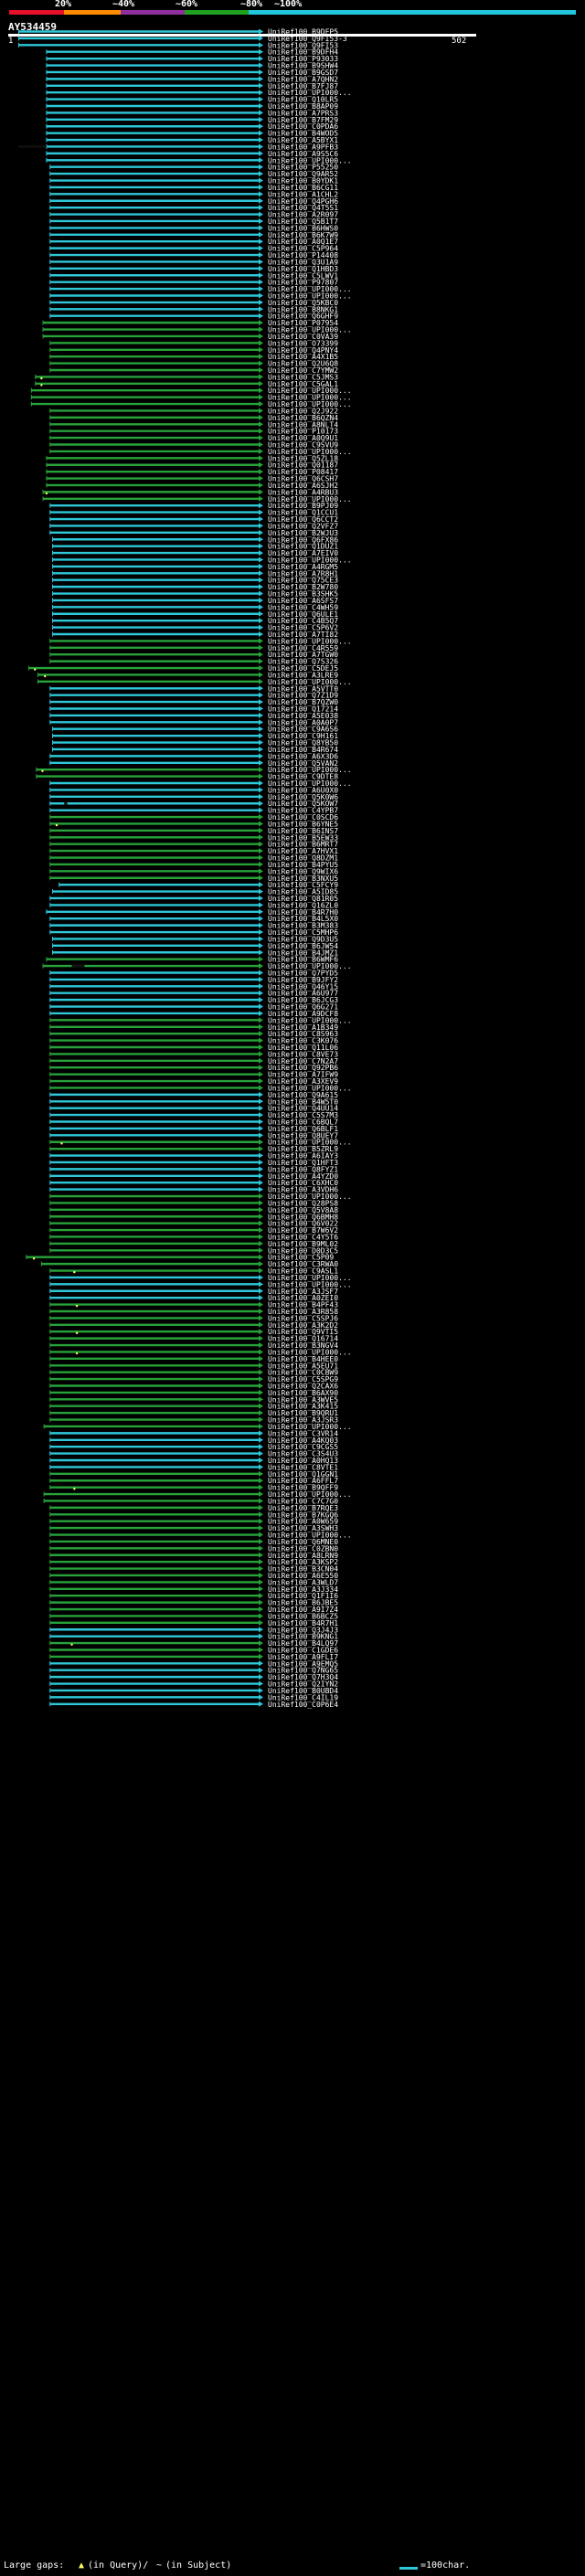 The image size is (585, 2576). What do you see at coordinates (193, 824) in the screenshot?
I see `hit-row: UniRef100_B6YNE5` at bounding box center [193, 824].